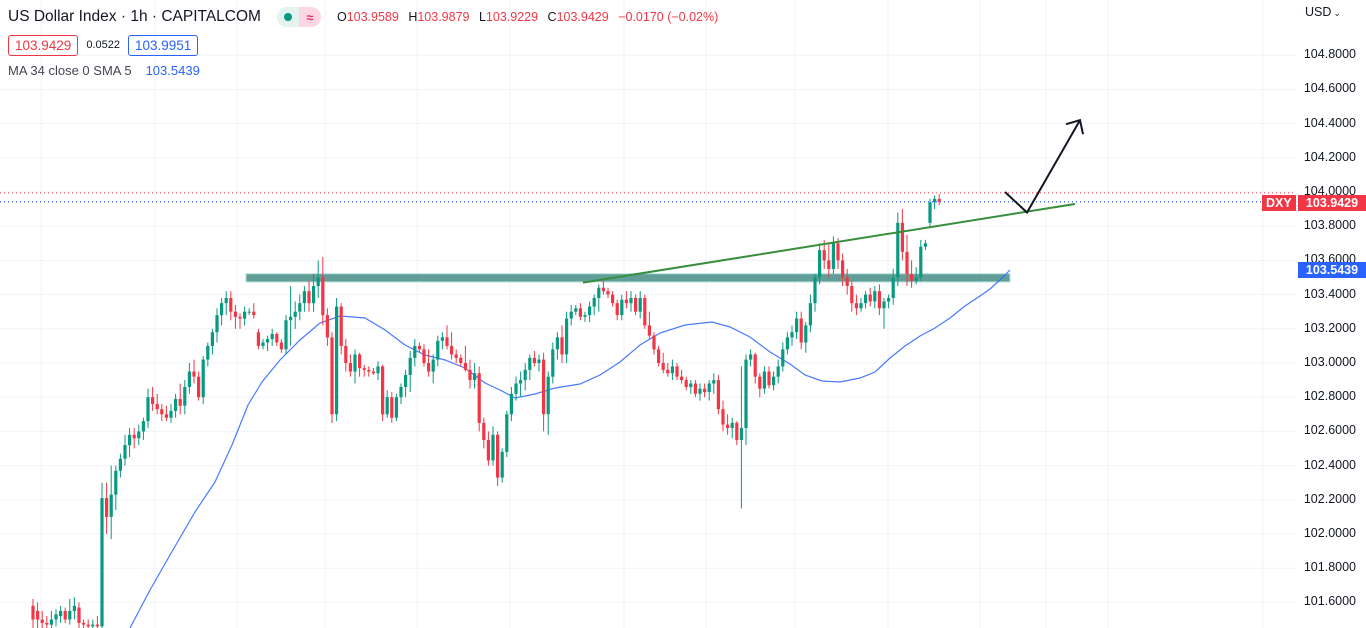 This screenshot has height=628, width=1366. What do you see at coordinates (1329, 362) in the screenshot?
I see `price-tick-label: 103.0000` at bounding box center [1329, 362].